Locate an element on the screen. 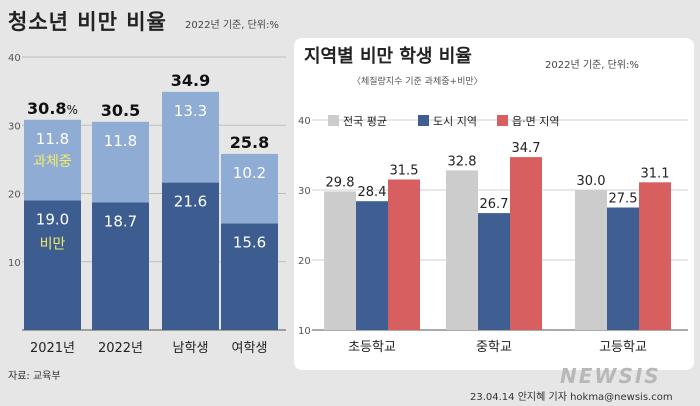 The image size is (700, 406). right-chart-unit-note: 2022년 기준, 단위:% is located at coordinates (592, 65).